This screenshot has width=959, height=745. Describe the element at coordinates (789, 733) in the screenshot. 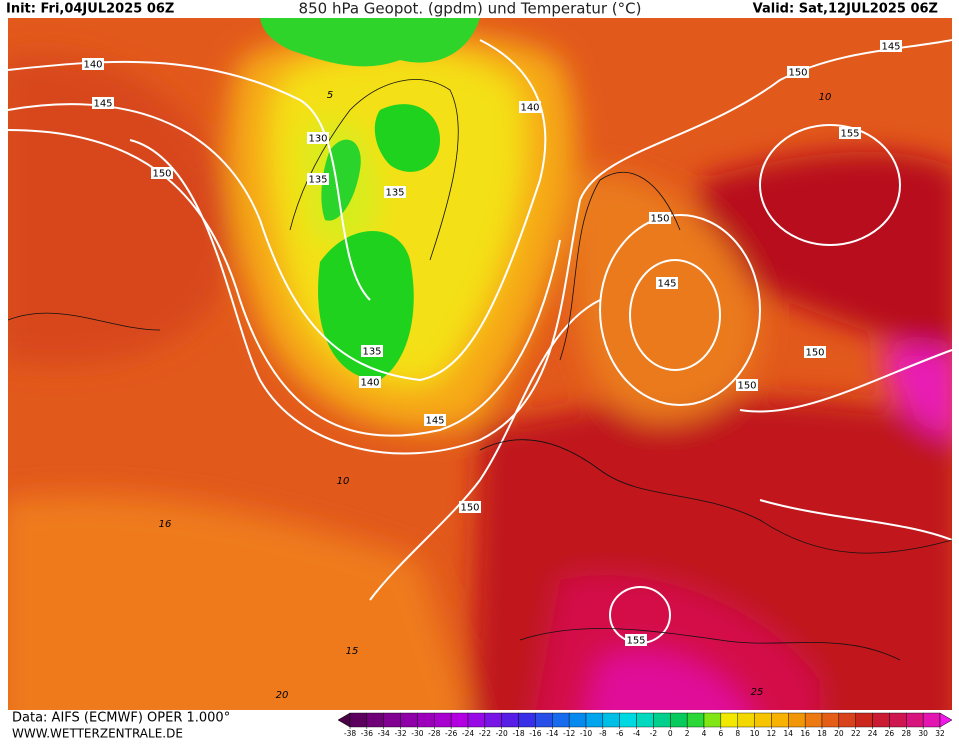

I see `scale-tick-label: 14` at that location.